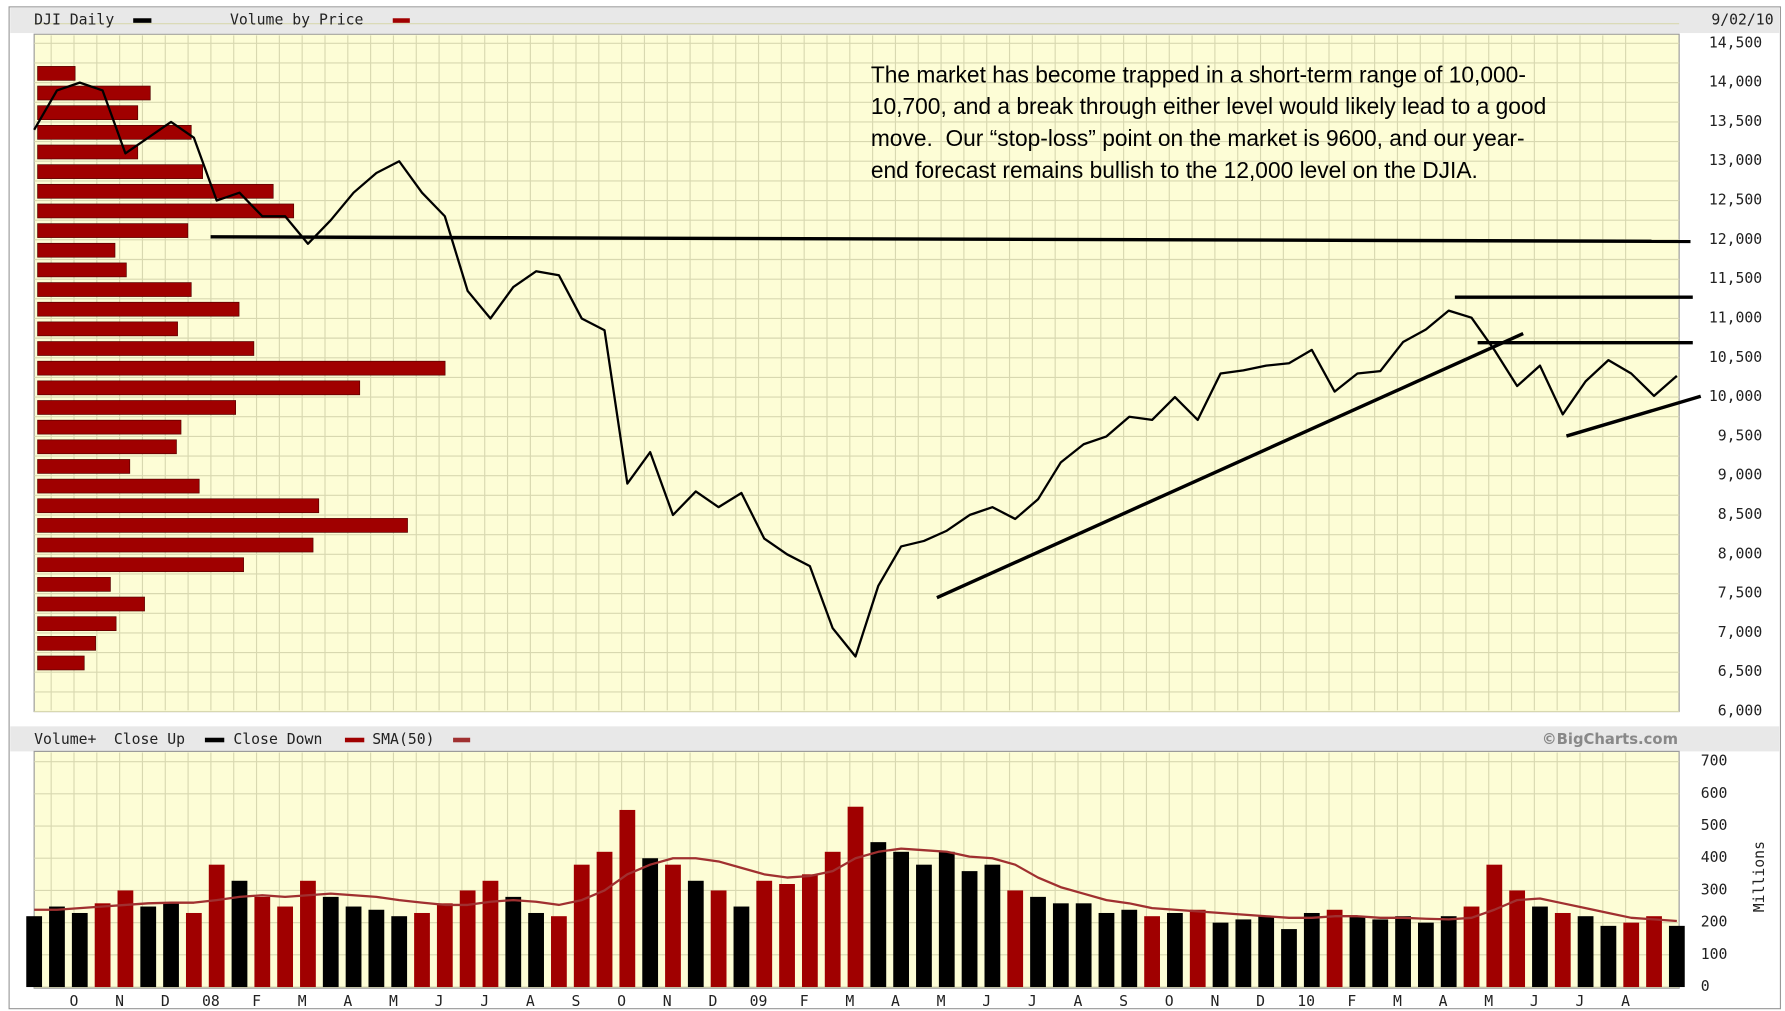  Describe the element at coordinates (1735, 42) in the screenshot. I see `y-tick-label: 14,500` at that location.